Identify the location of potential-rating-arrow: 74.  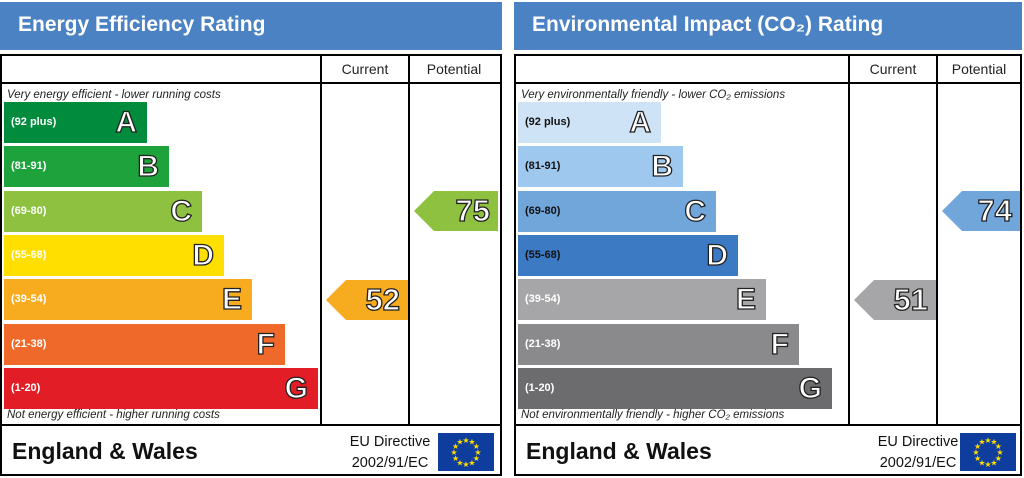
(981, 211).